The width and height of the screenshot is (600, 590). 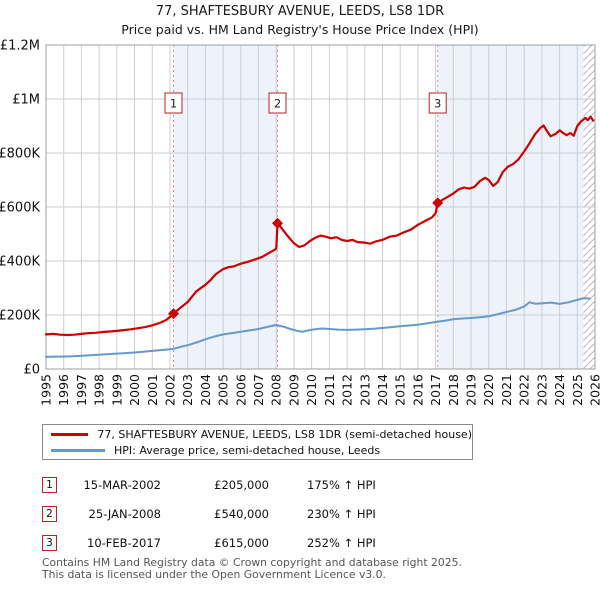 I want to click on sale-number-badge: 1, so click(x=49, y=485).